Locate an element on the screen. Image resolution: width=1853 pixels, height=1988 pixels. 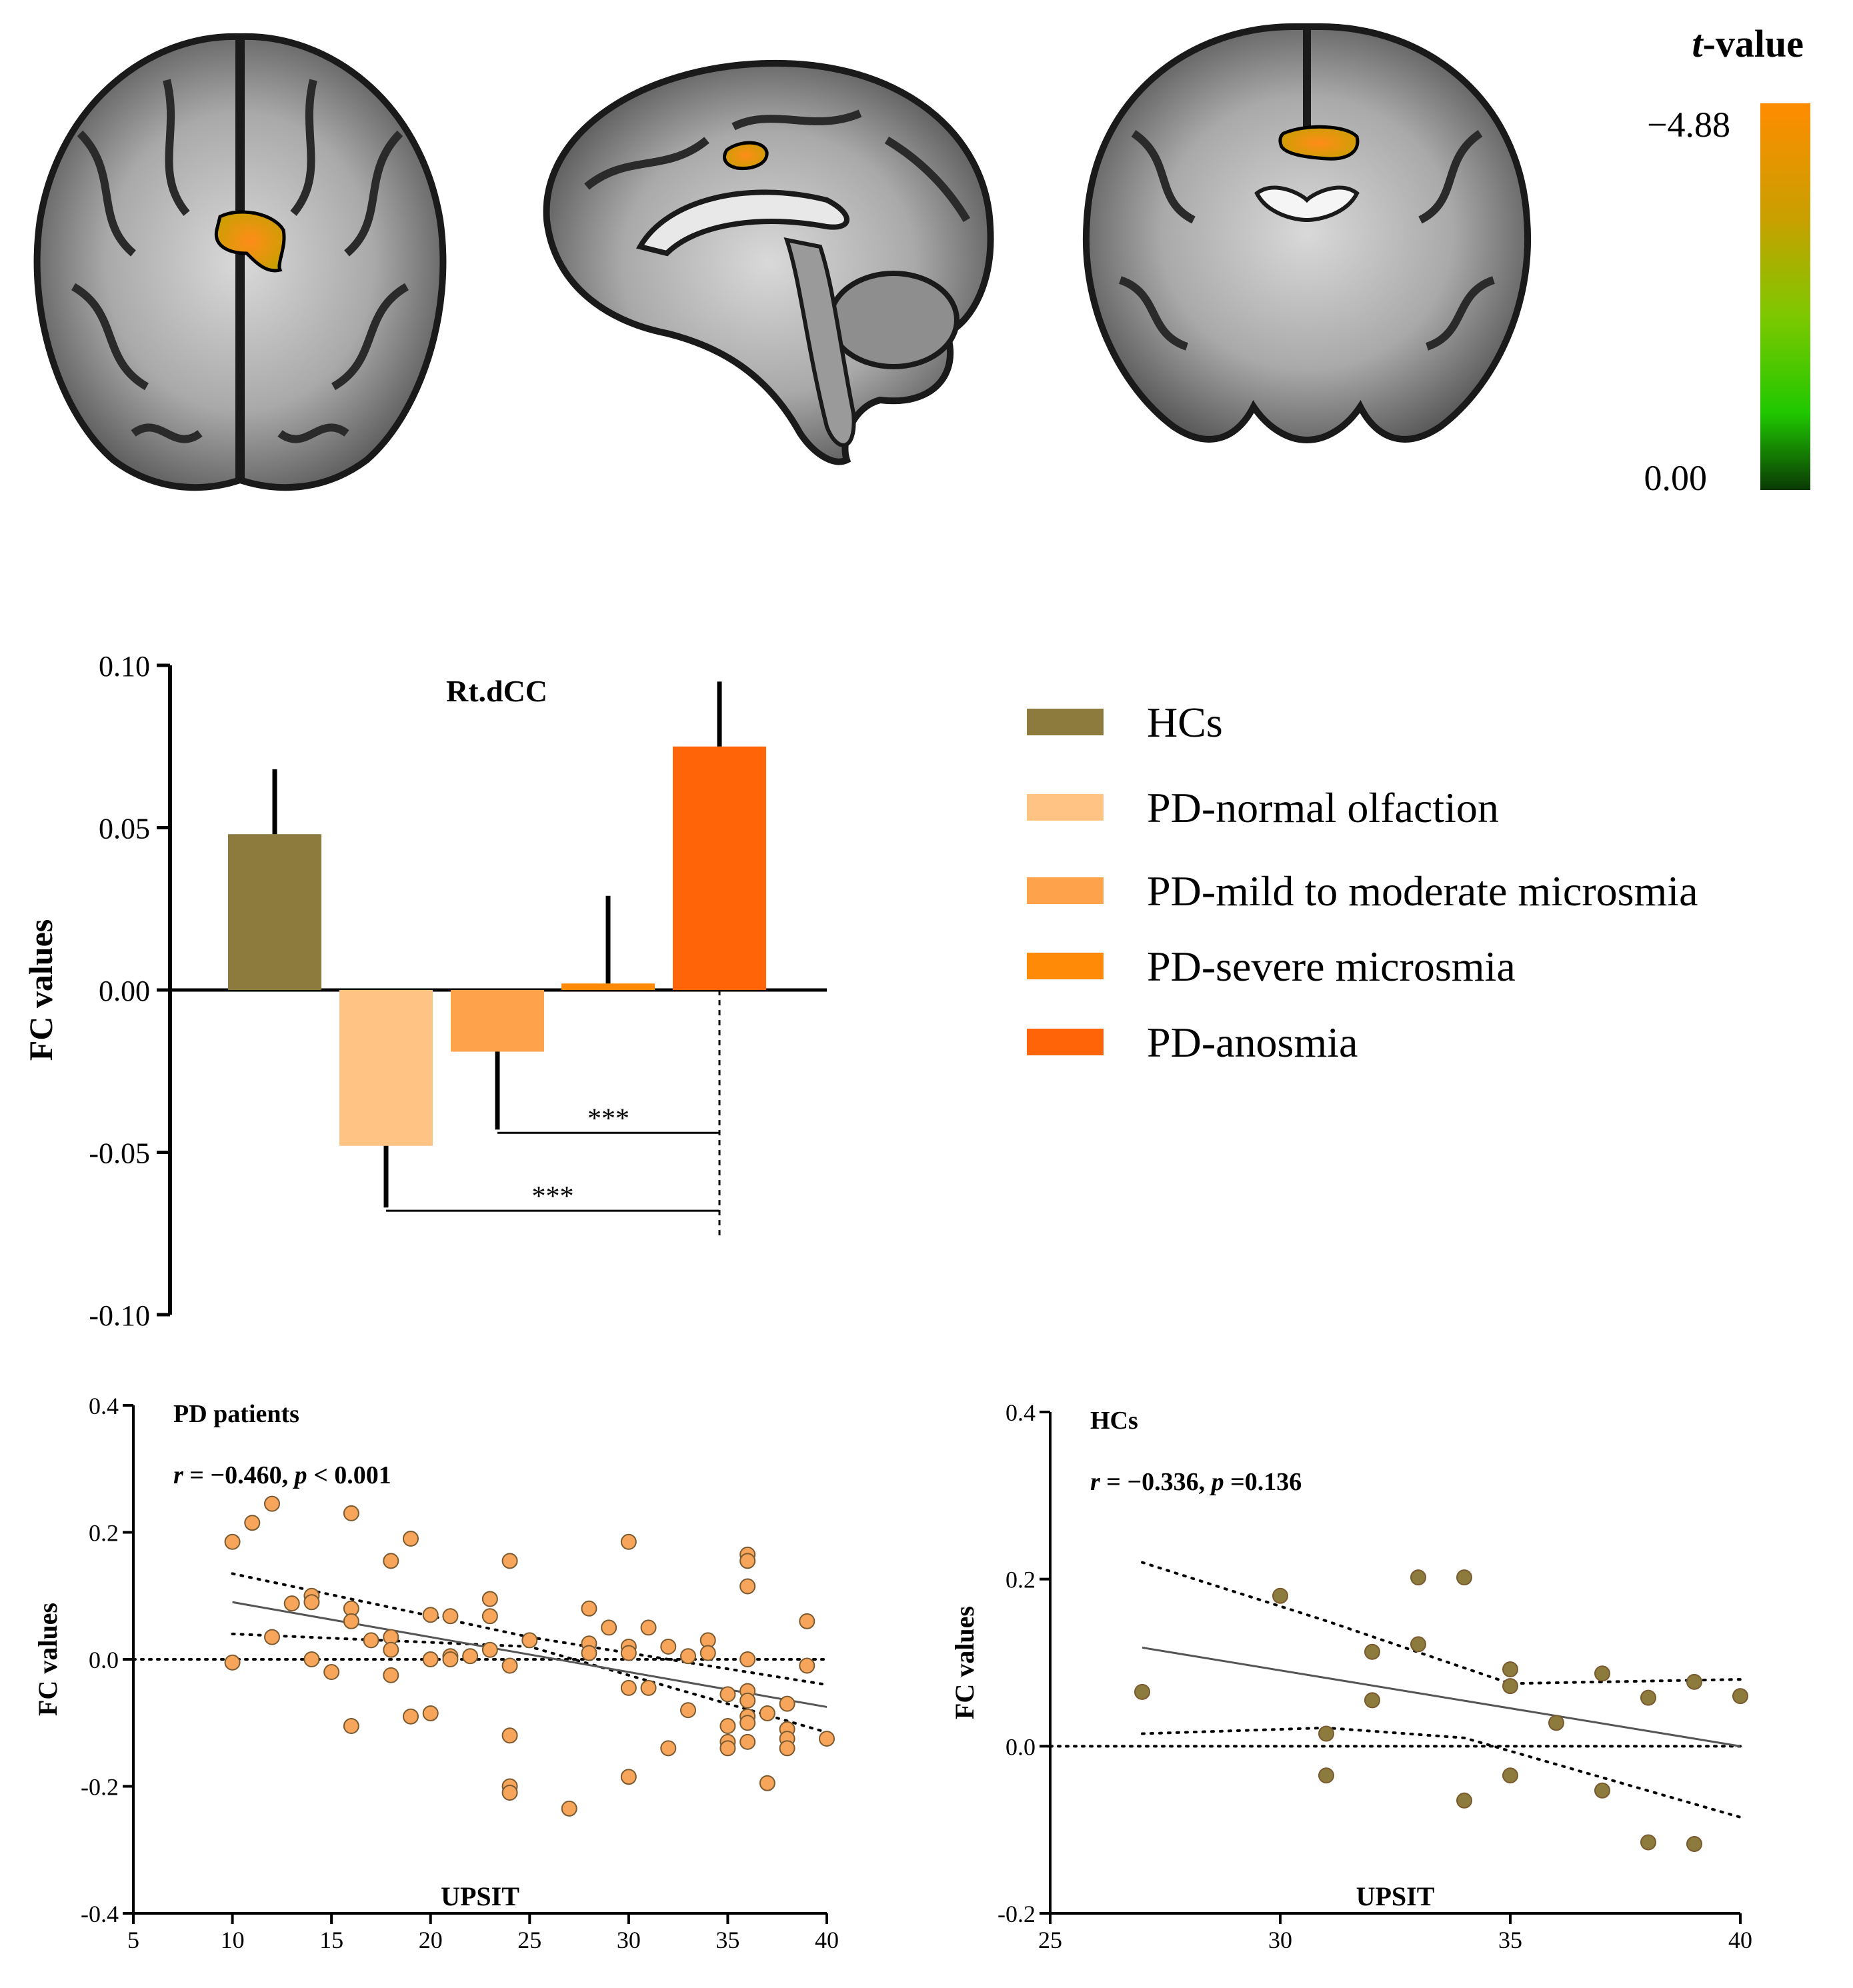
bar-y-tick-label: 0.00 is located at coordinates (124, 991).